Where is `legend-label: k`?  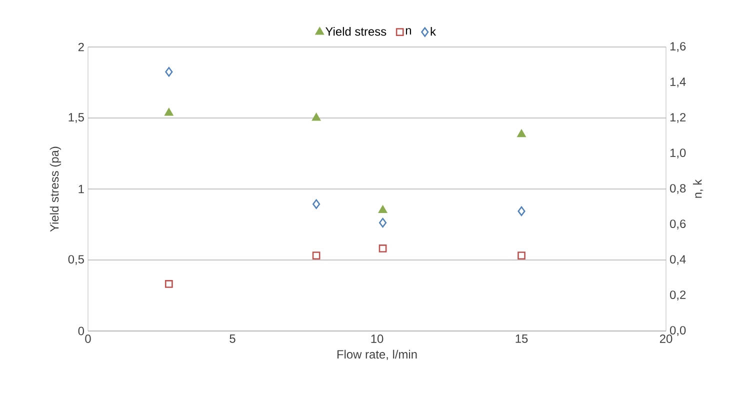
legend-label: k is located at coordinates (433, 31).